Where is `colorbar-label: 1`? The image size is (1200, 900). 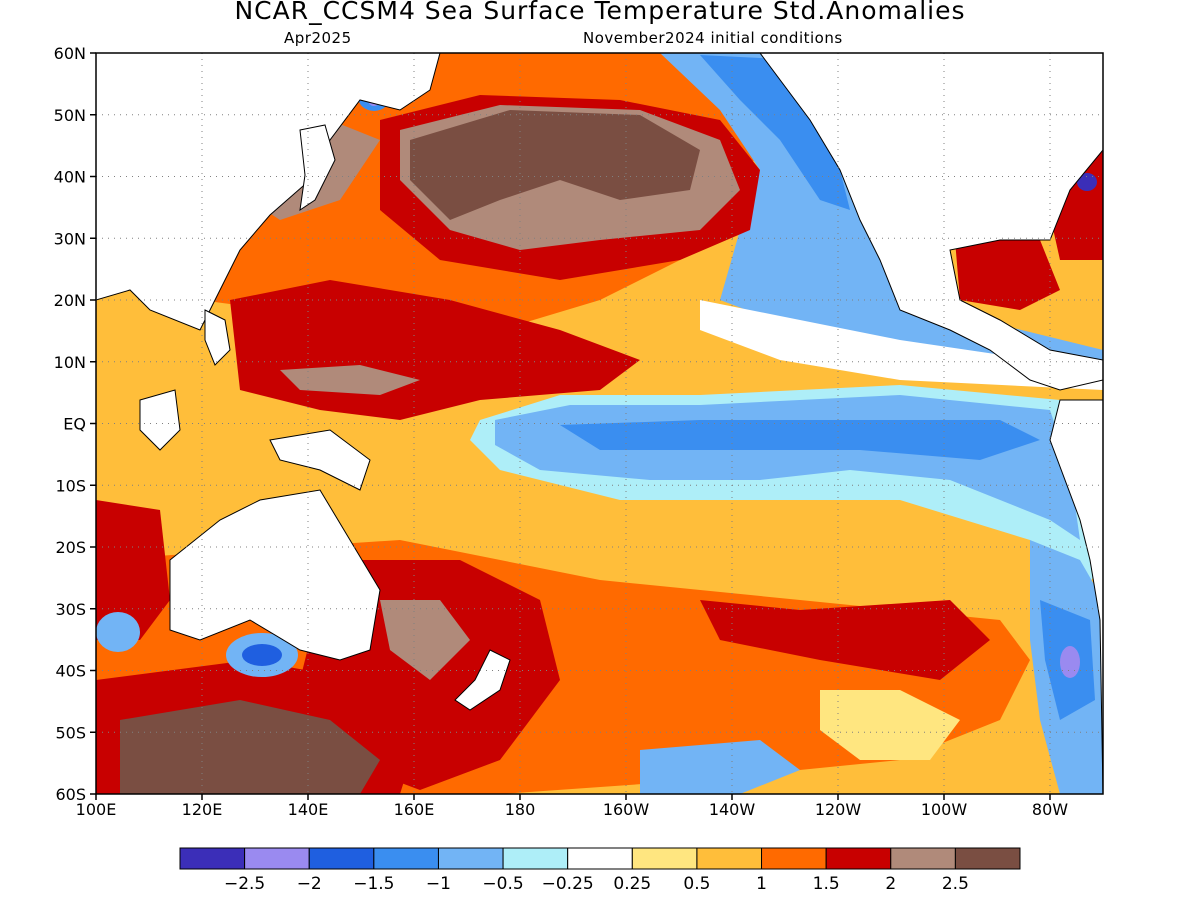 colorbar-label: 1 is located at coordinates (761, 884).